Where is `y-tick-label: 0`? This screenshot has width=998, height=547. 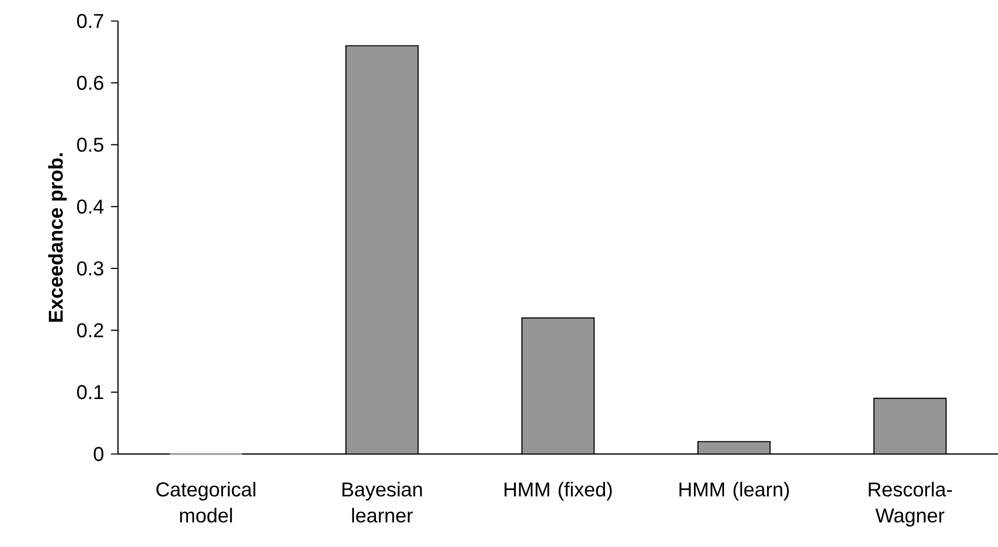
y-tick-label: 0 is located at coordinates (99, 454).